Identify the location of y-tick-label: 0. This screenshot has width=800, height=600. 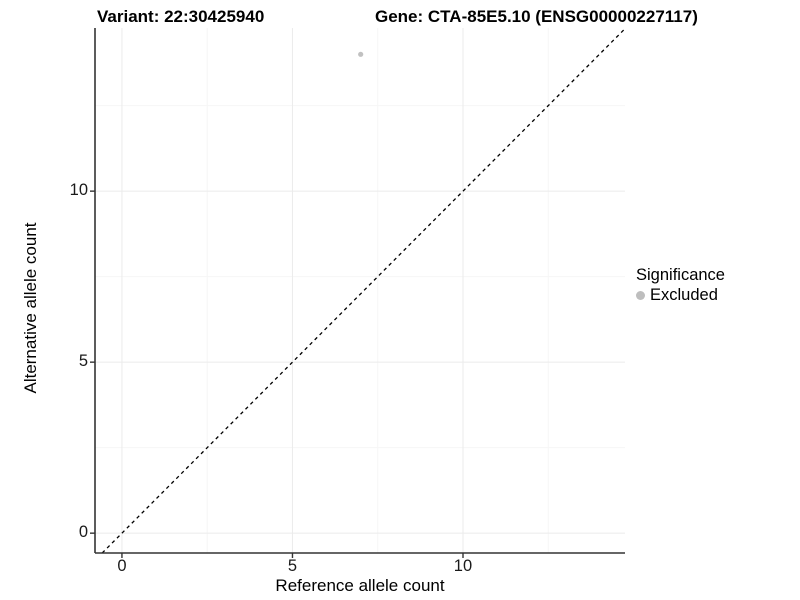
(83, 532).